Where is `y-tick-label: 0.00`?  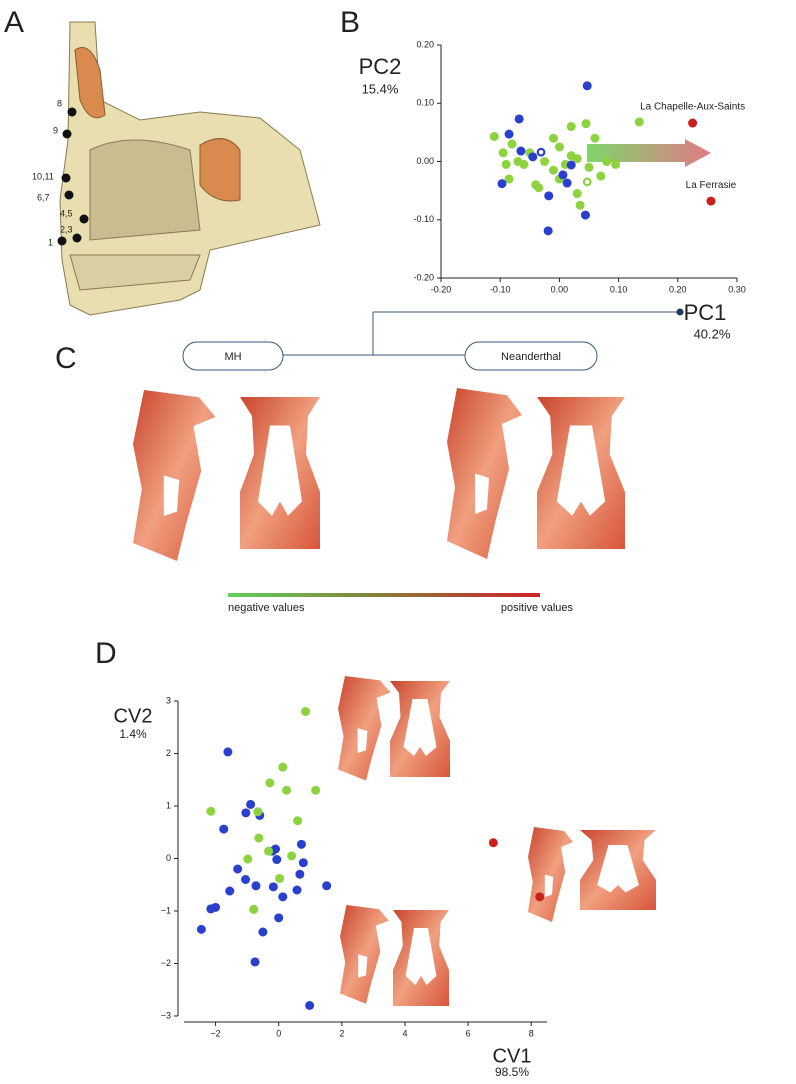 y-tick-label: 0.00 is located at coordinates (425, 161).